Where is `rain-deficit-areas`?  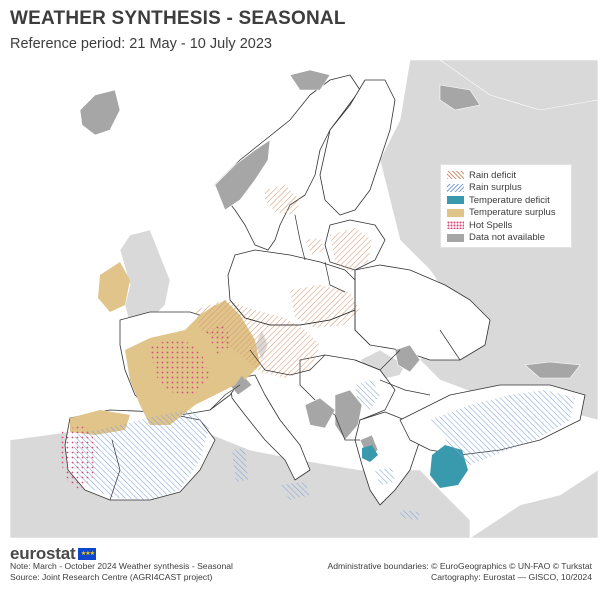
rain-deficit-areas is located at coordinates (283, 281).